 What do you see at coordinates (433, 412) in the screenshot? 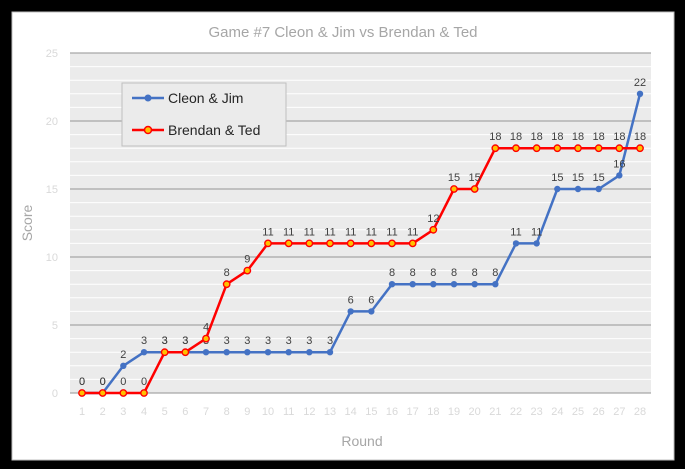
I see `x-tick-label: 18` at bounding box center [433, 412].